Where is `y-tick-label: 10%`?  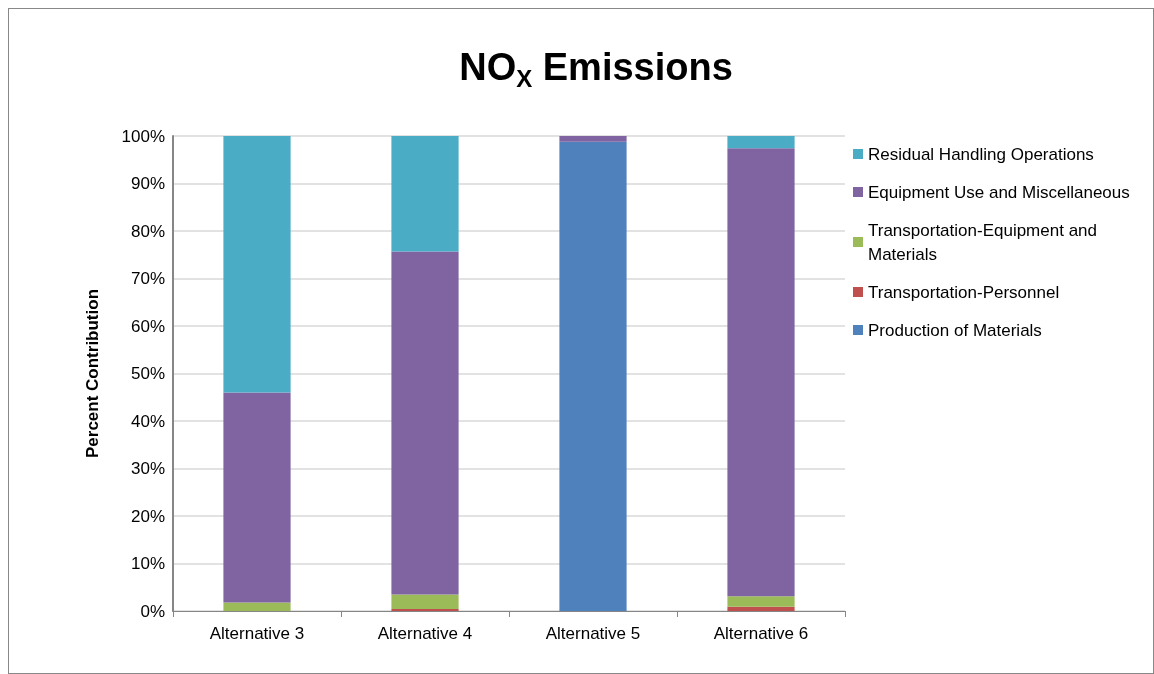
y-tick-label: 10% is located at coordinates (147, 563).